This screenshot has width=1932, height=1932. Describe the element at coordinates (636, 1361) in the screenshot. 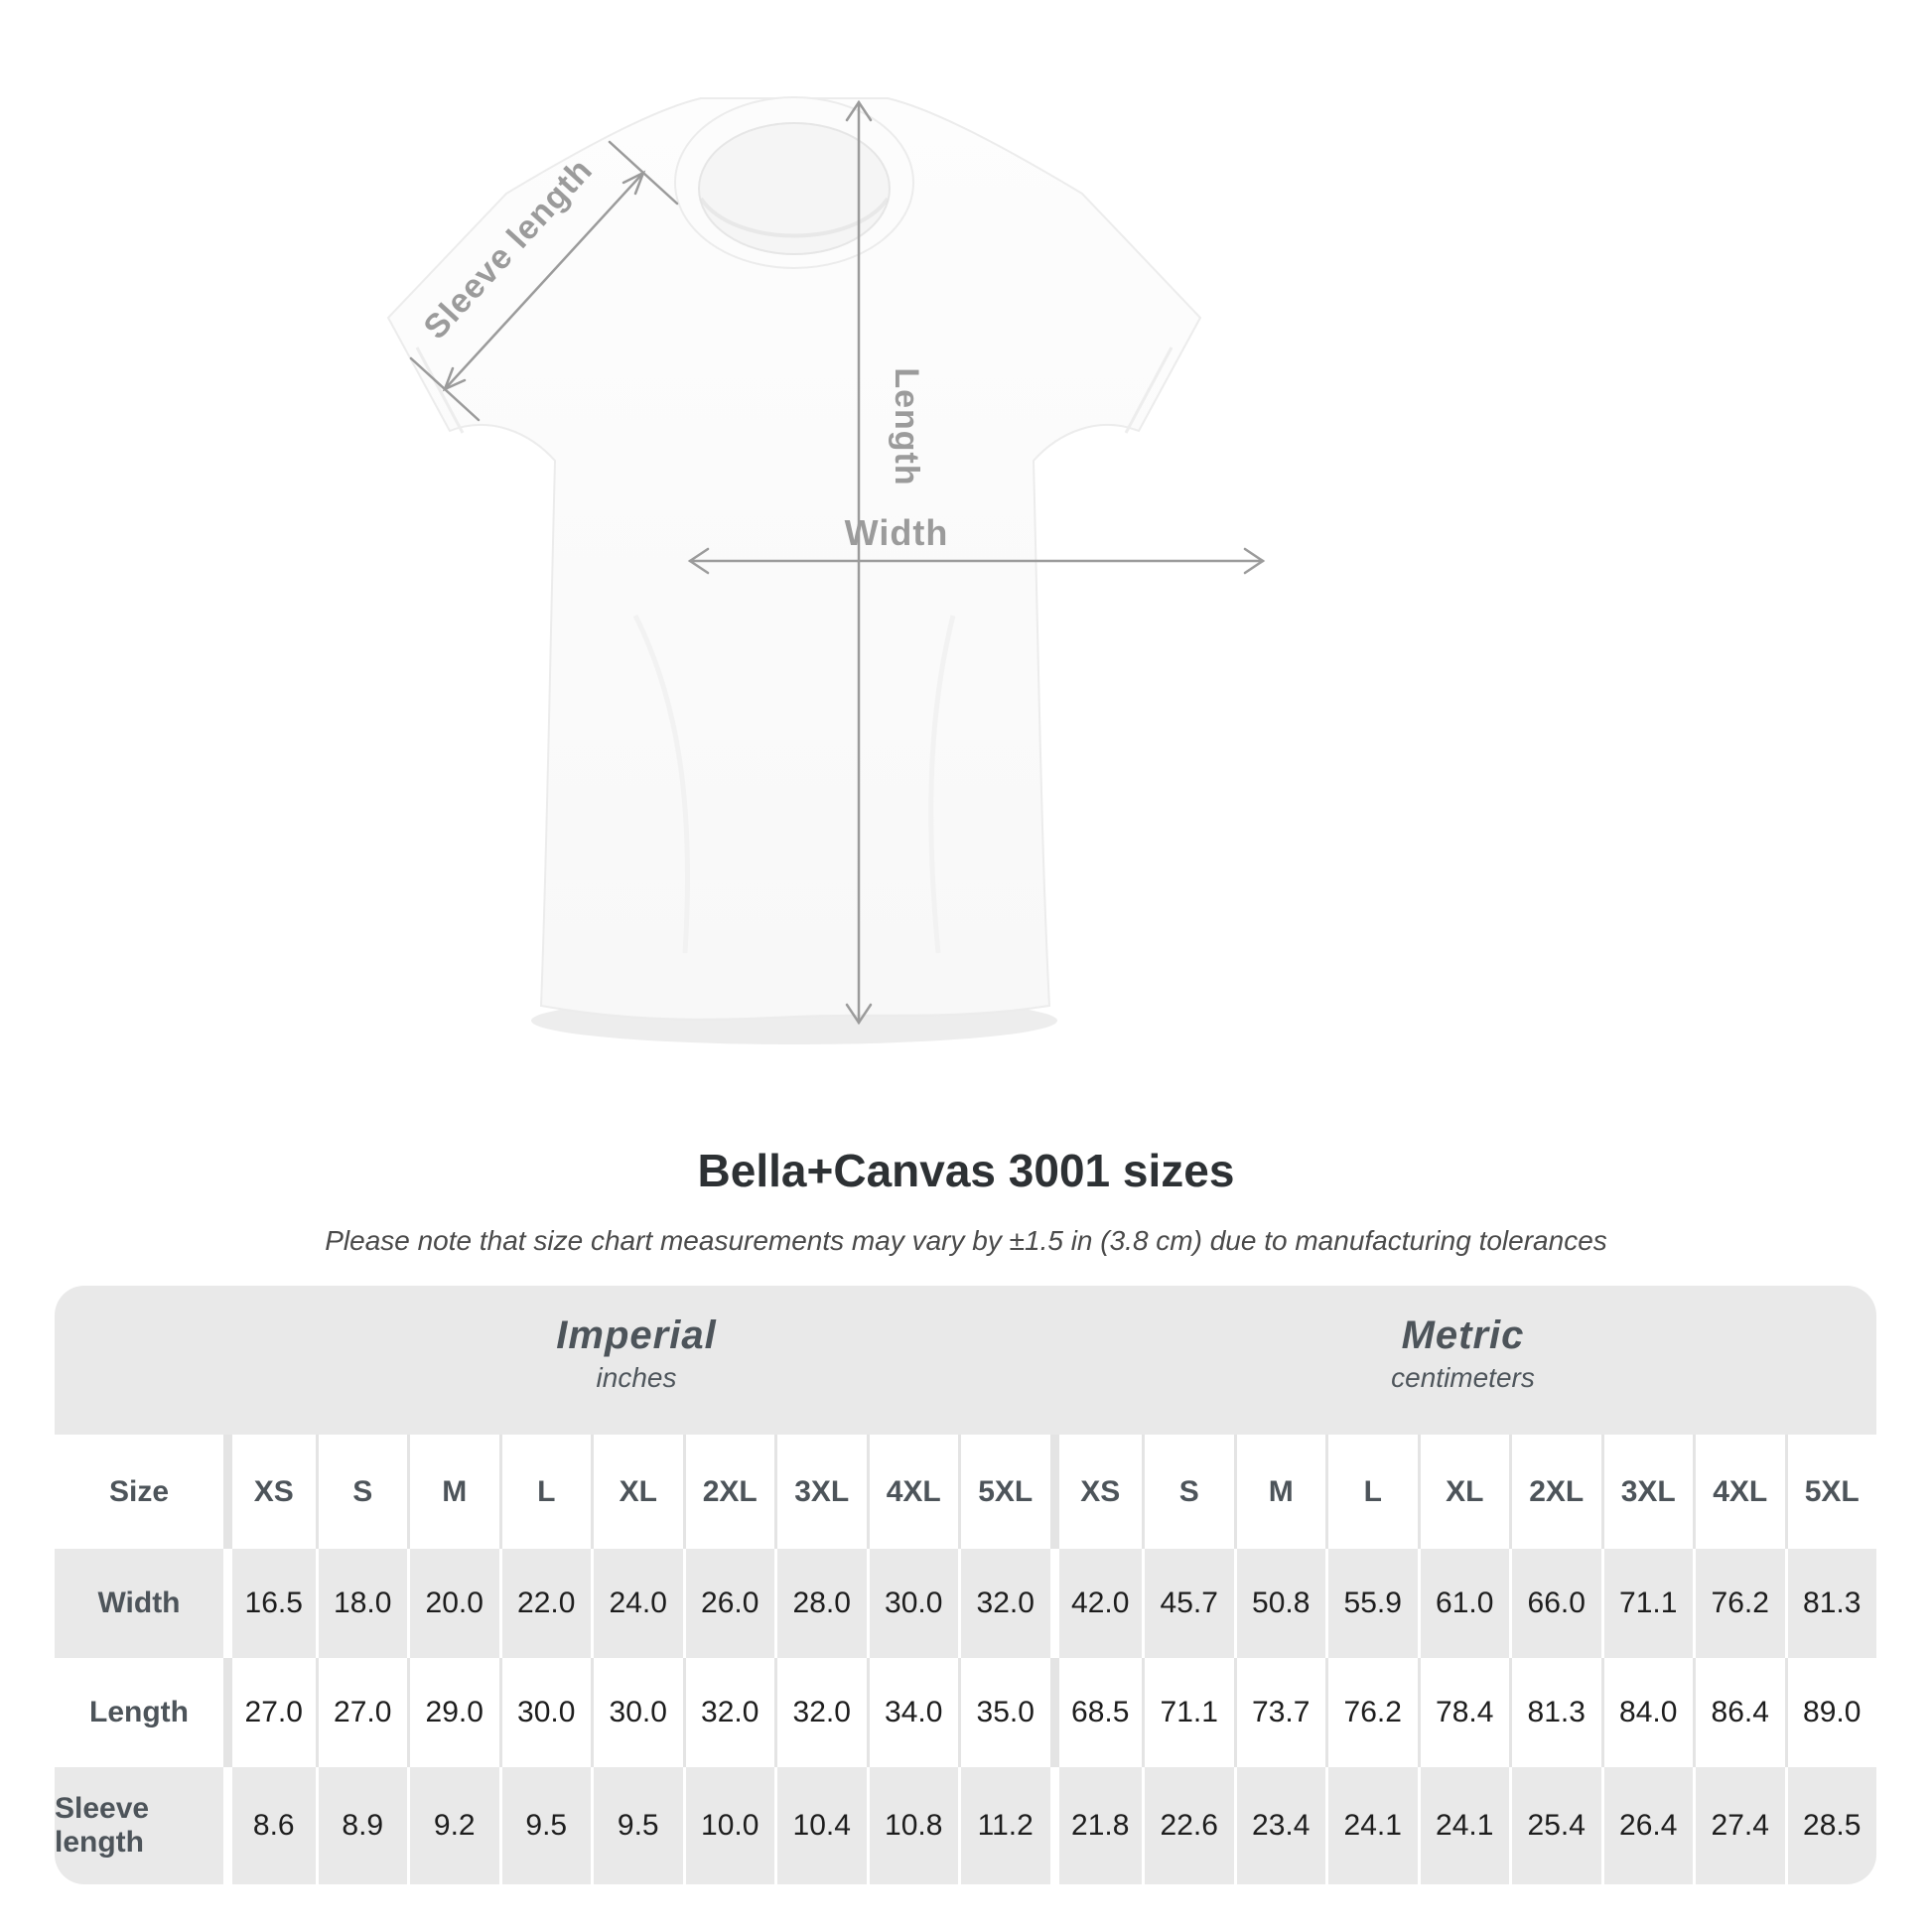

I see `imperial-header: Imperial inches` at that location.